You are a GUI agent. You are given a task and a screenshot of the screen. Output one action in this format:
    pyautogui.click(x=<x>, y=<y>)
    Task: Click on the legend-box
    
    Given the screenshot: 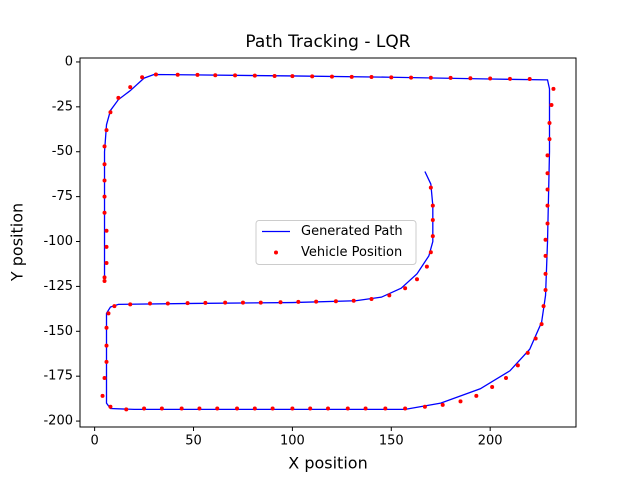 What is the action you would take?
    pyautogui.click(x=336, y=242)
    